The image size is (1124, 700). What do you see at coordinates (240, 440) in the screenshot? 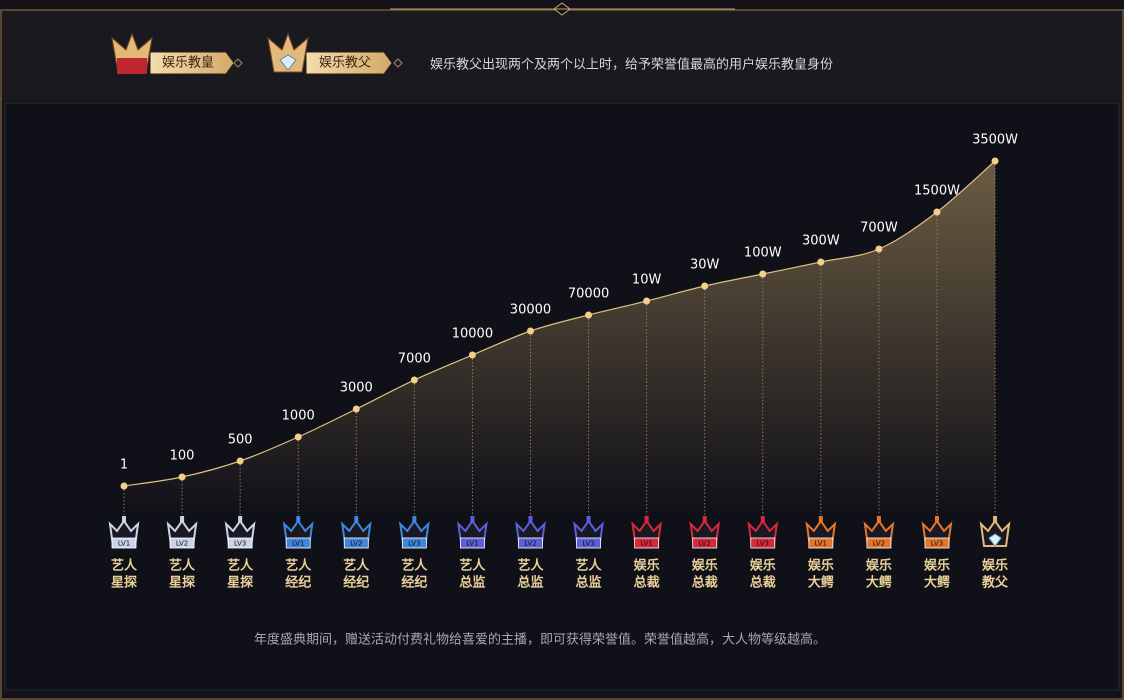
I see `threshold-label: 500` at bounding box center [240, 440].